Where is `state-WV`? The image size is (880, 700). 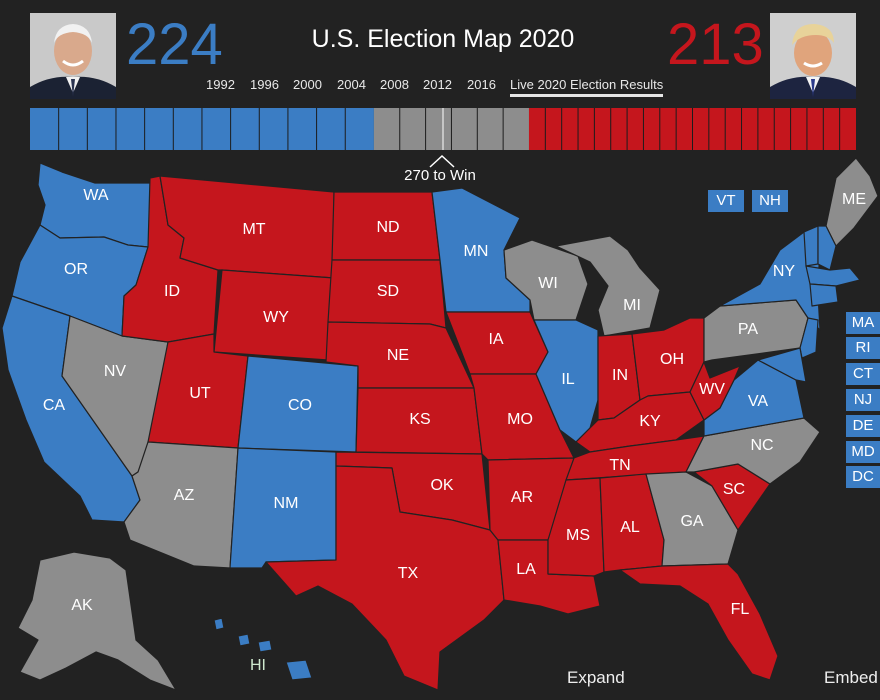
state-WV is located at coordinates (715, 391).